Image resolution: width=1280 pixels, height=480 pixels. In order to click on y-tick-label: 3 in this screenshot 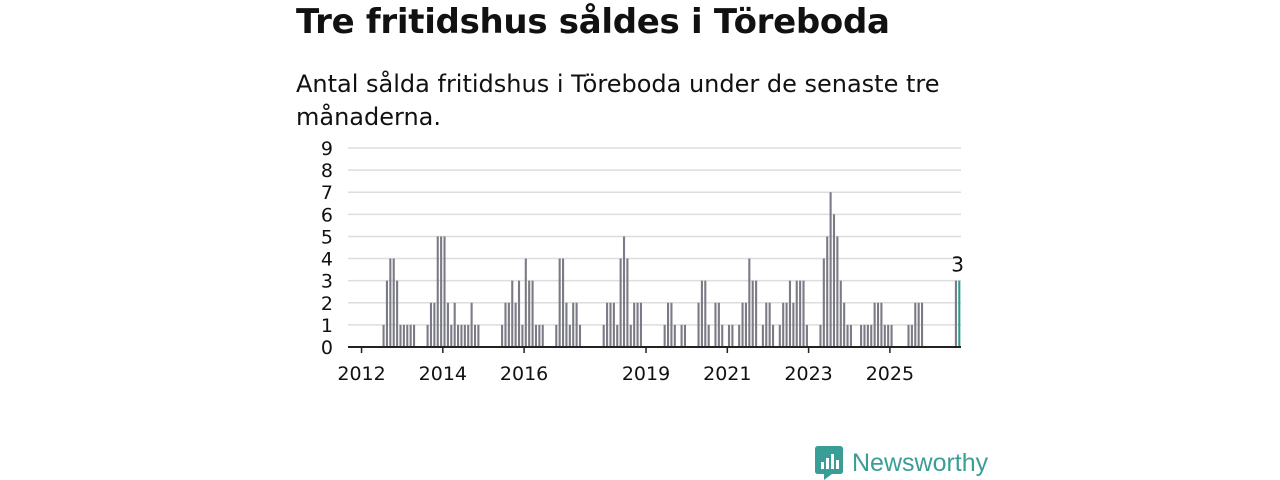, I will do `click(327, 282)`.